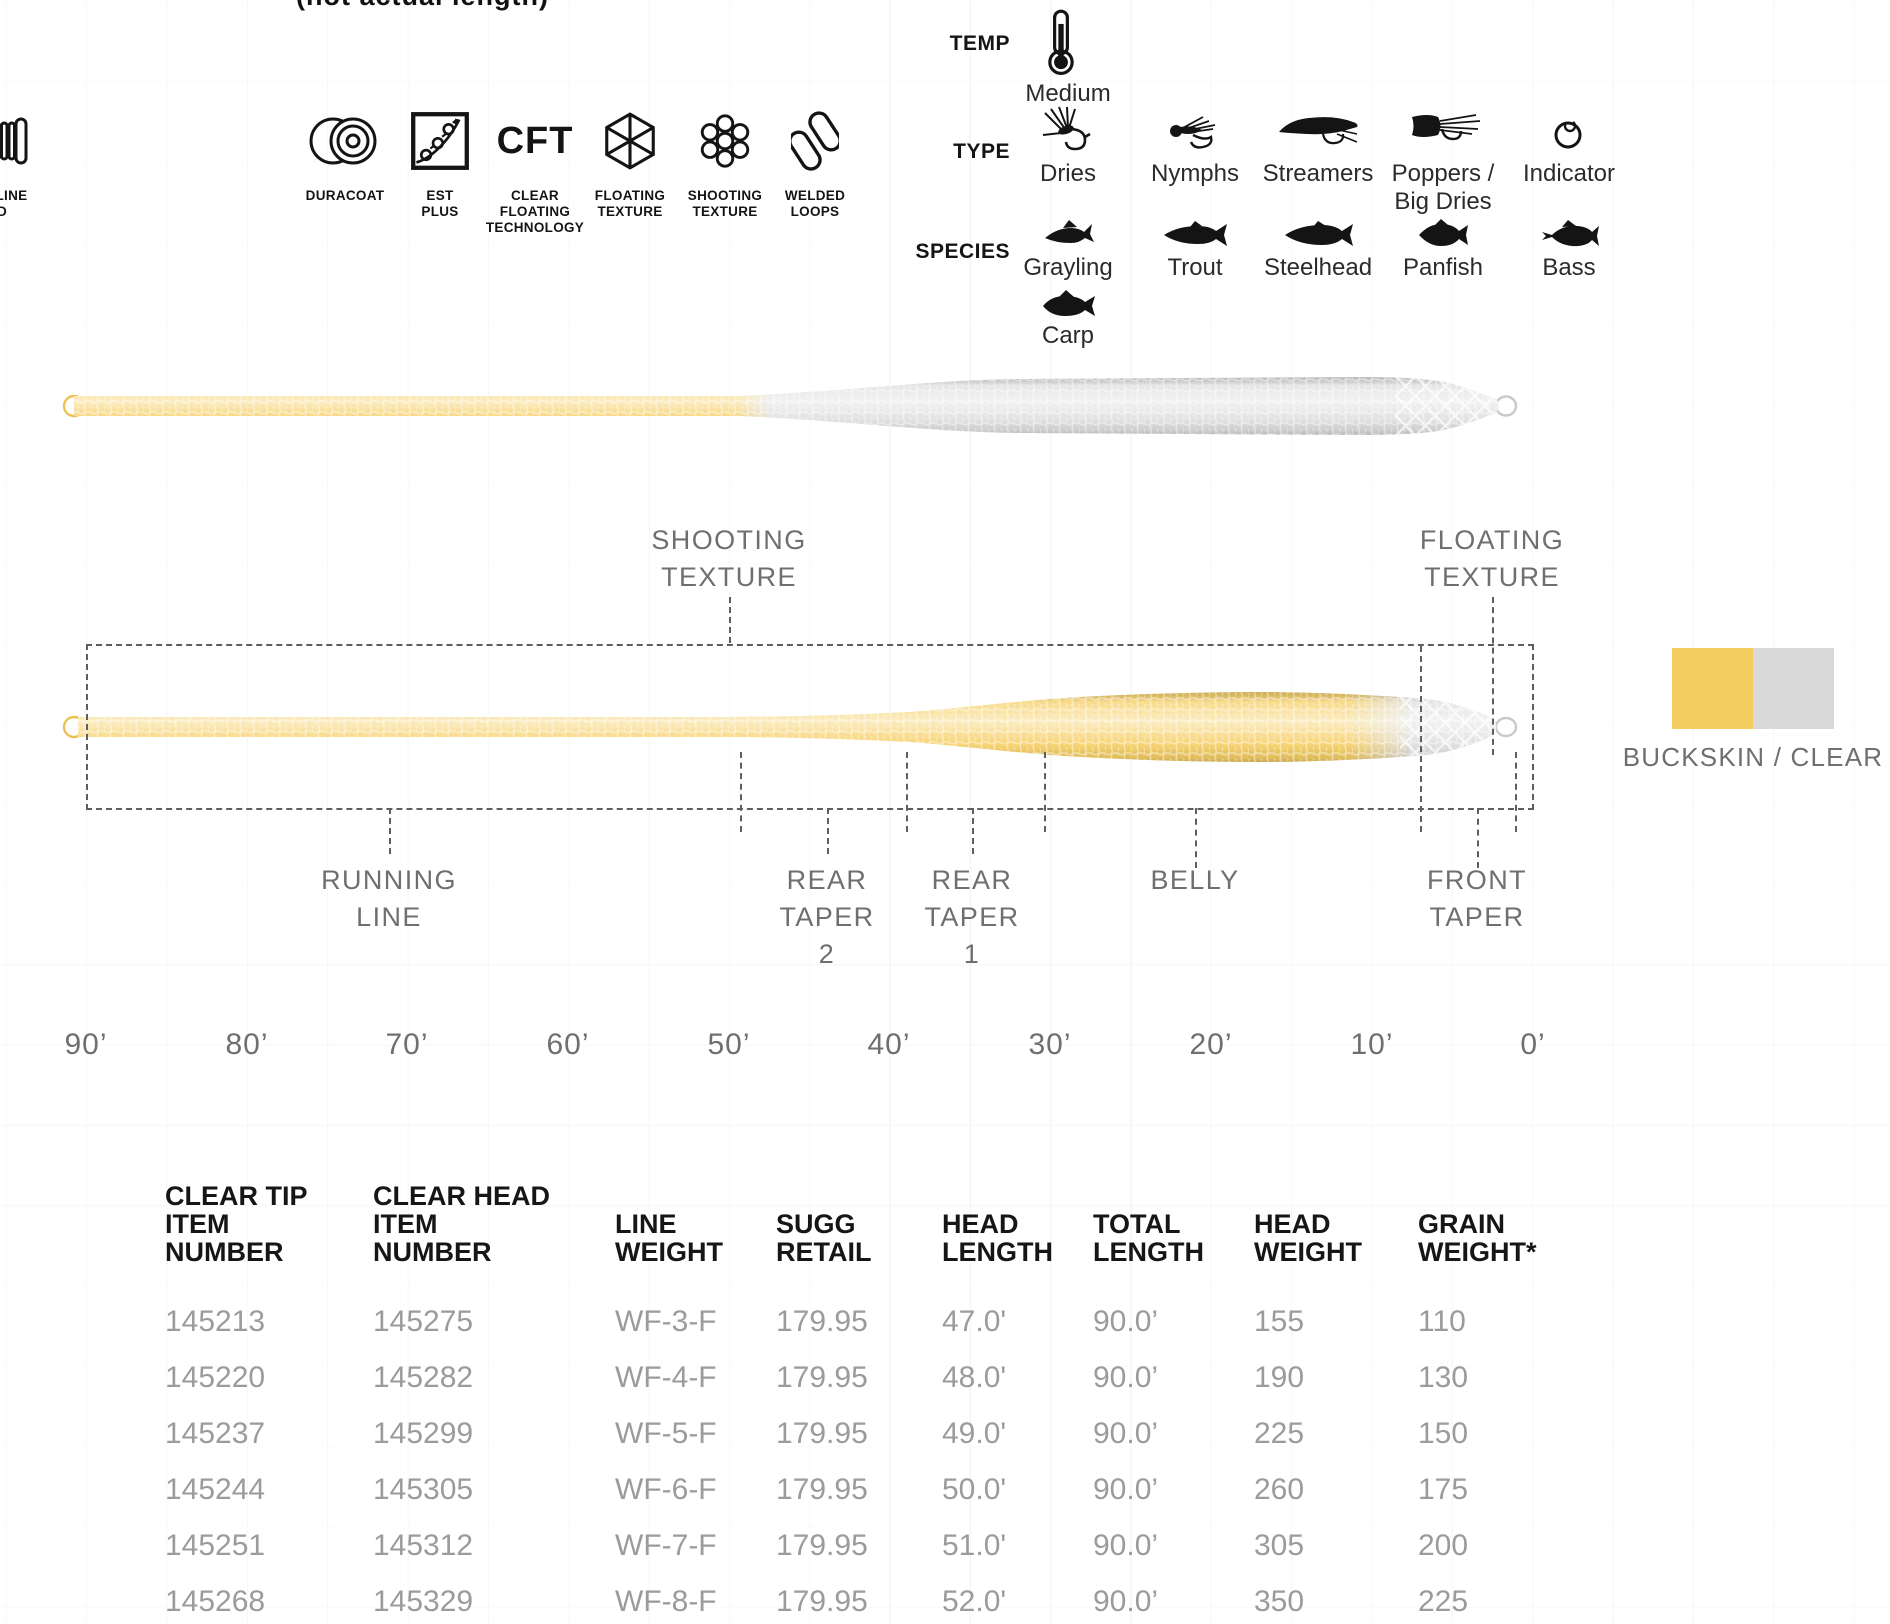 The height and width of the screenshot is (1624, 1890). I want to click on cell-clear-tip-item: 145268, so click(215, 1601).